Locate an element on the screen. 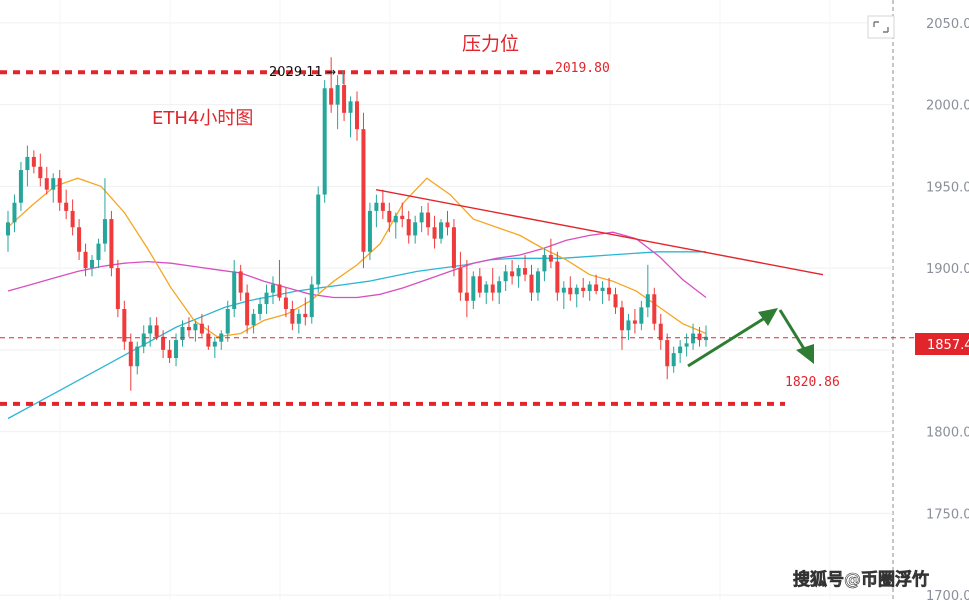  trend-line is located at coordinates (599, 232).